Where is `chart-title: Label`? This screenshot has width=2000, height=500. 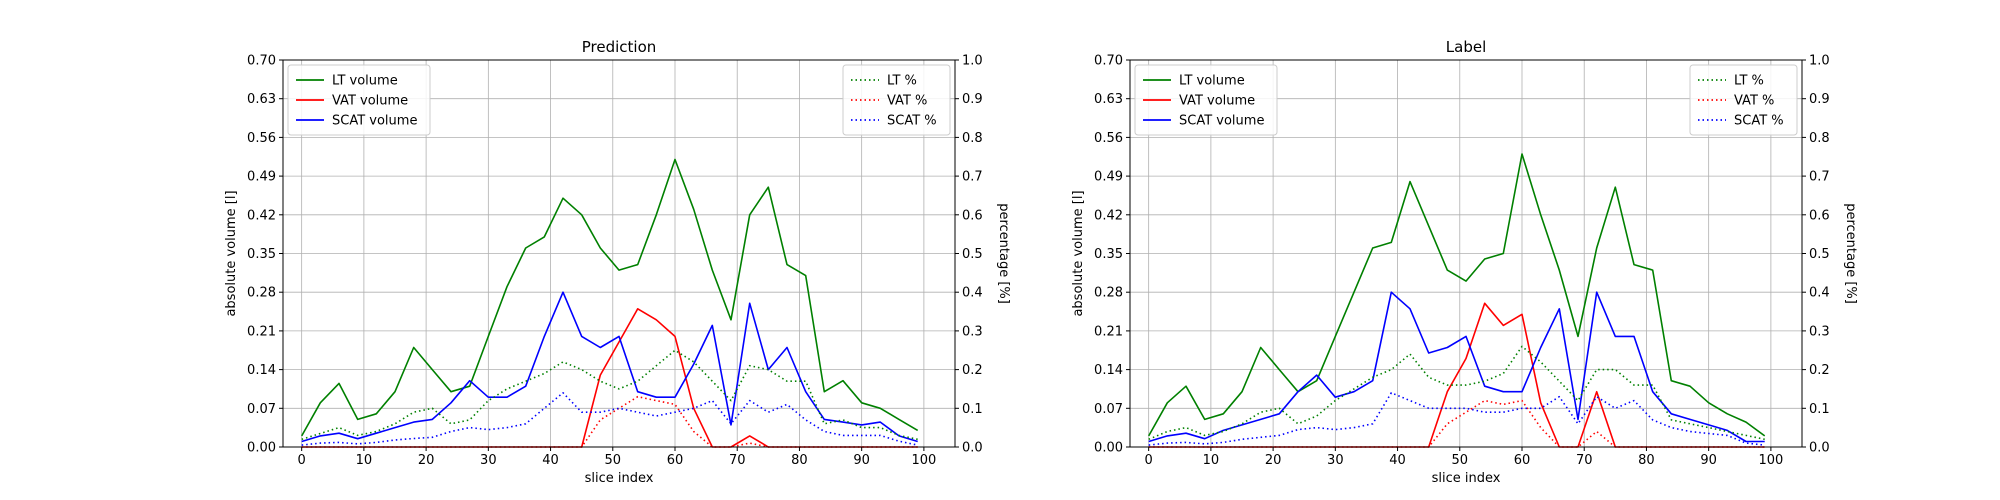 chart-title: Label is located at coordinates (1466, 47).